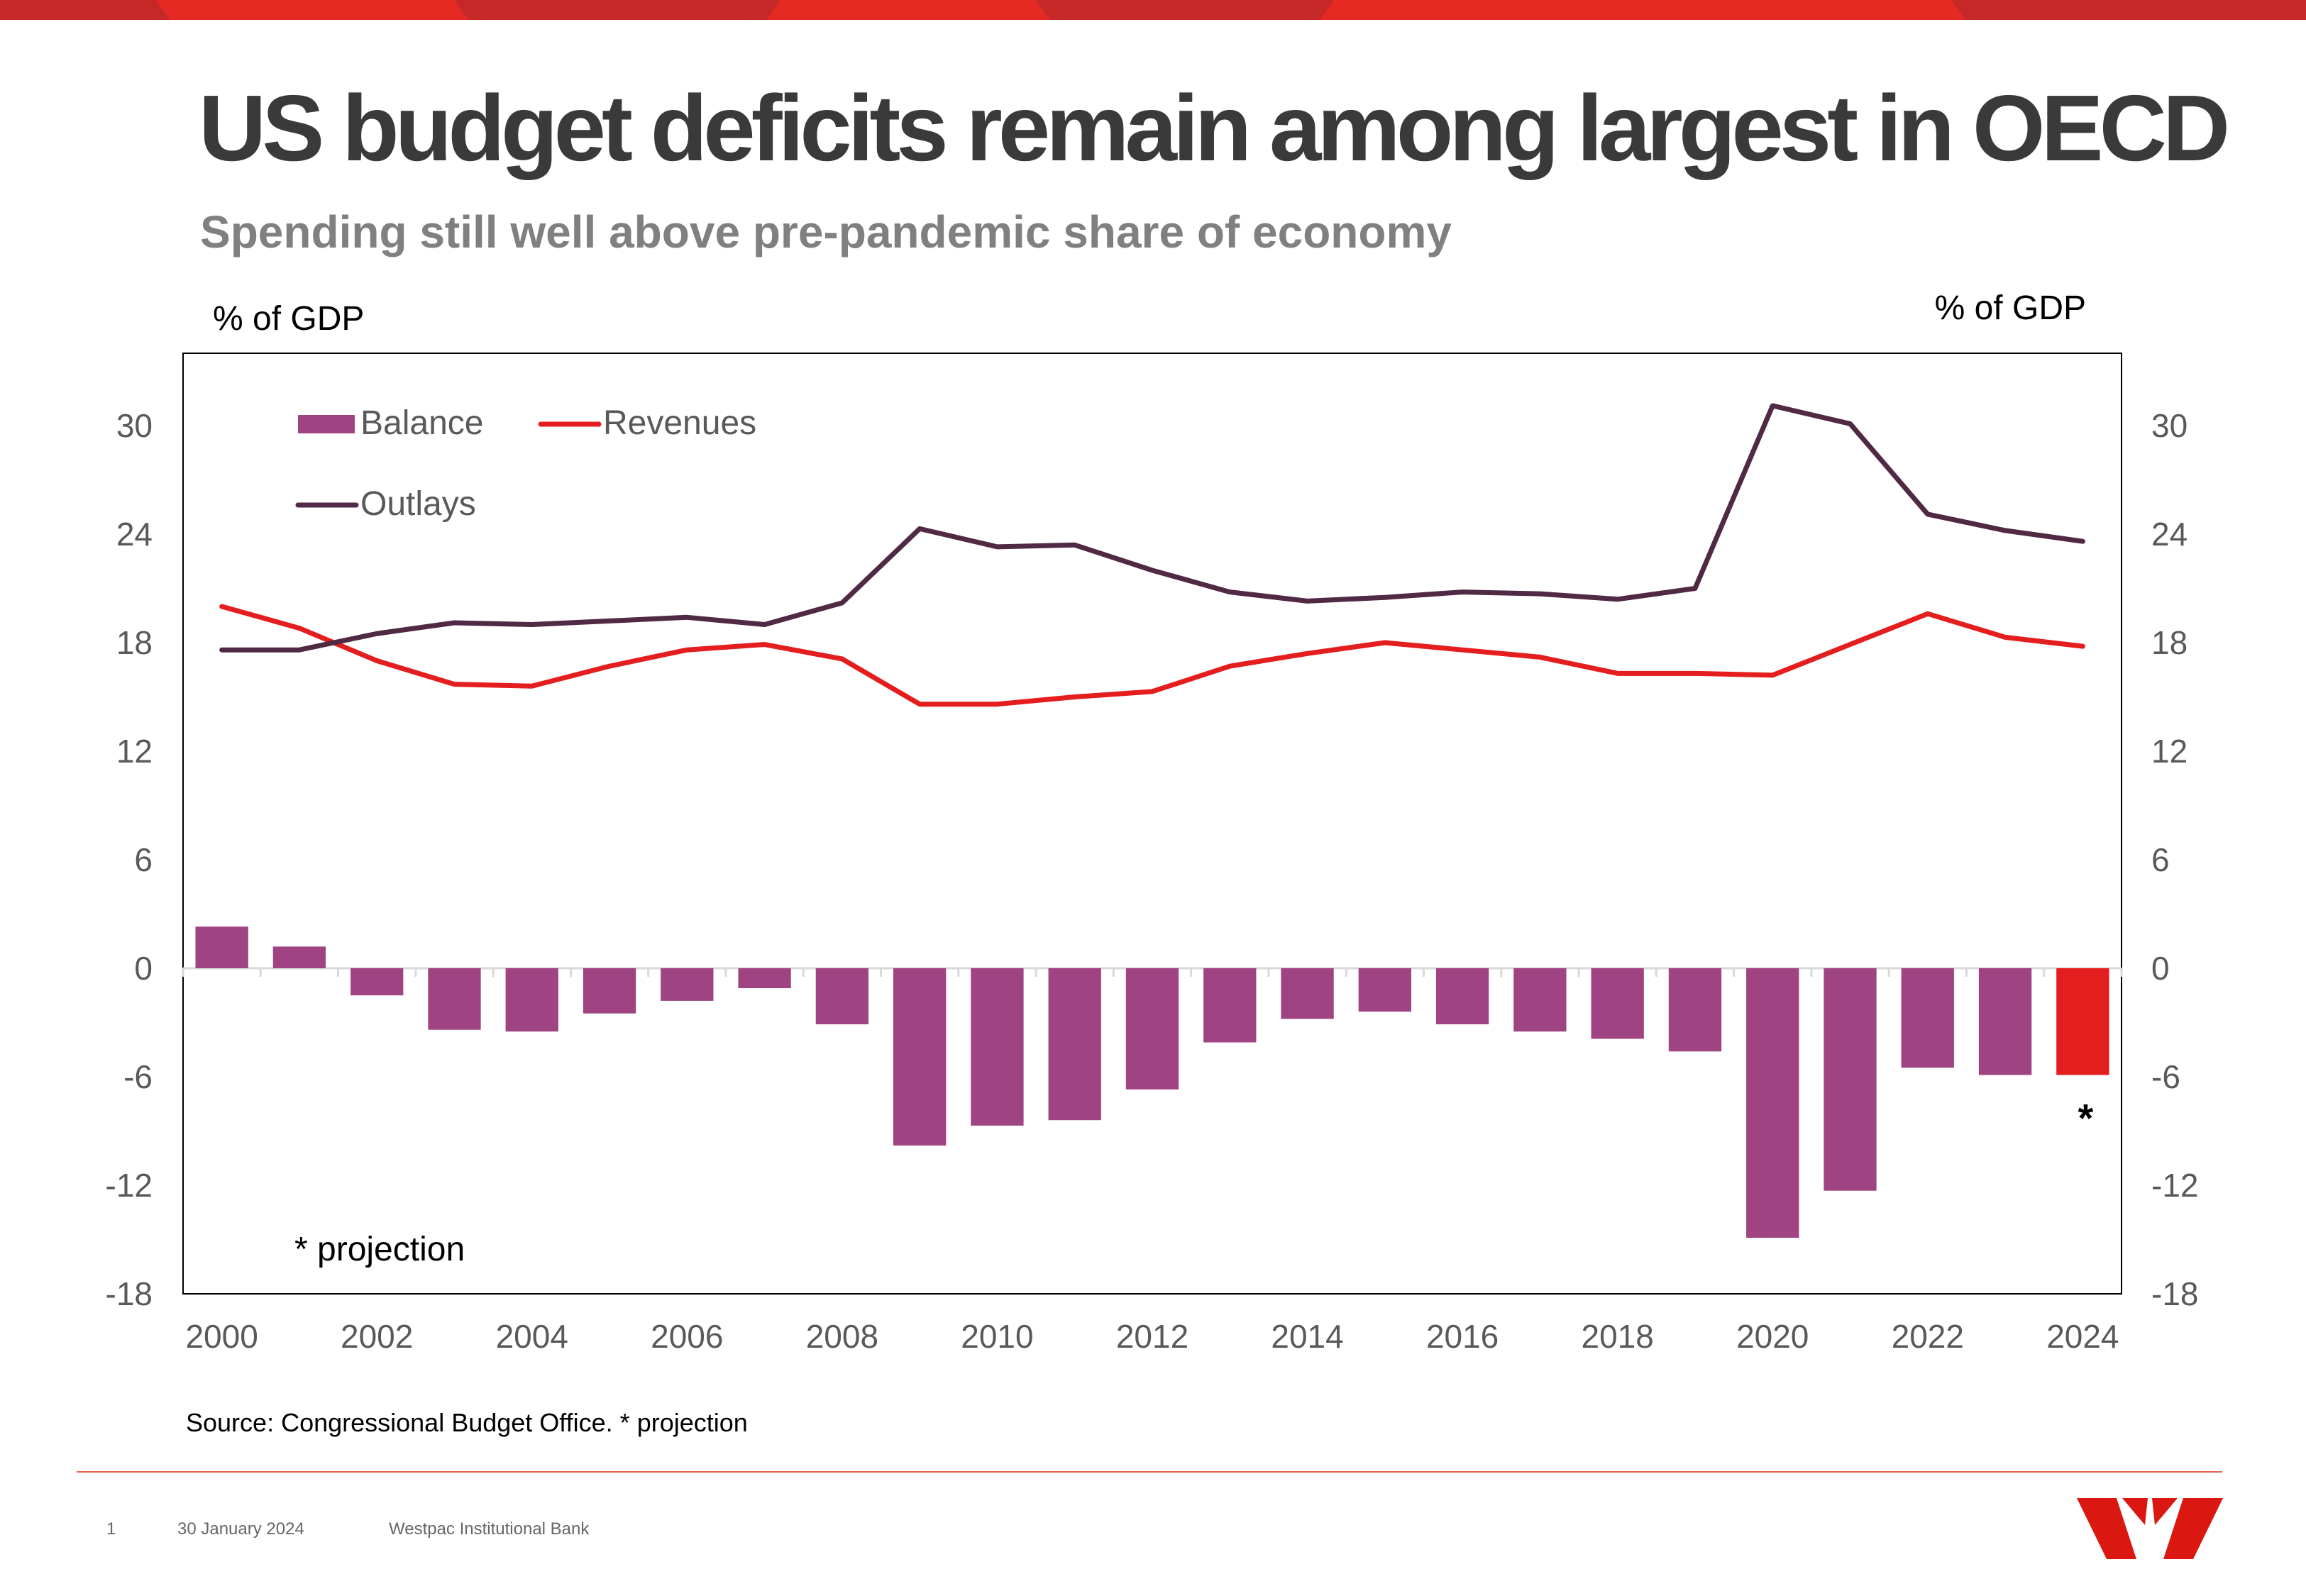 This screenshot has width=2306, height=1596. Describe the element at coordinates (134, 534) in the screenshot. I see `y-tick-left: 24` at that location.